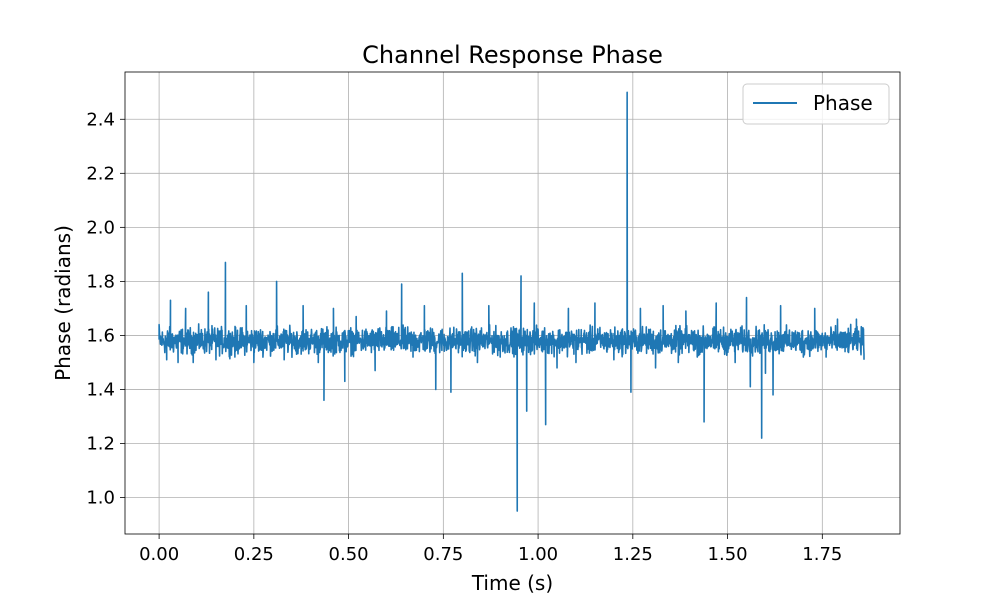 The image size is (1000, 600). What do you see at coordinates (100, 281) in the screenshot?
I see `y-tick-label: 1.8` at bounding box center [100, 281].